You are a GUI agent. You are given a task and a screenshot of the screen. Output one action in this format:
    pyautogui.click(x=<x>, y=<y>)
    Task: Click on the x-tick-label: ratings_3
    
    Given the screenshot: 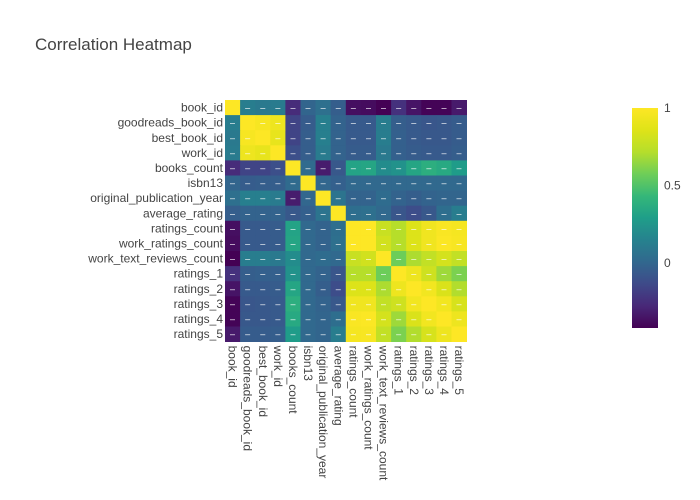 What is the action you would take?
    pyautogui.click(x=429, y=371)
    